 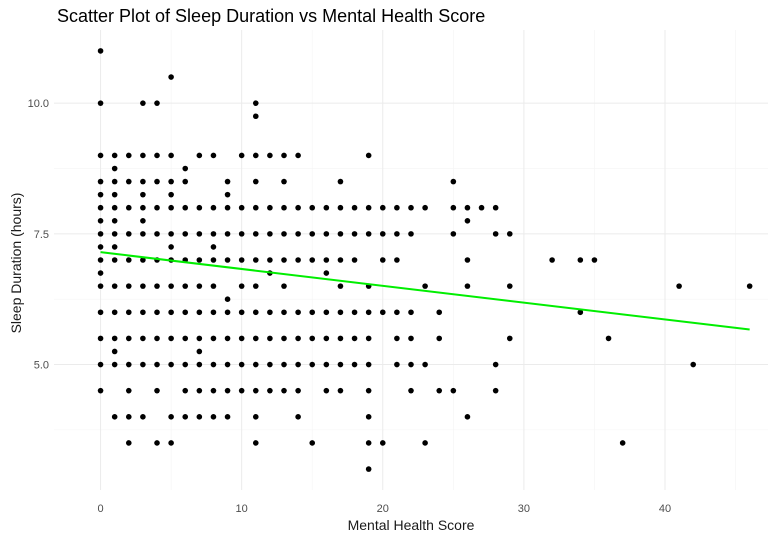 I want to click on x-tick-label: 20, so click(x=383, y=509).